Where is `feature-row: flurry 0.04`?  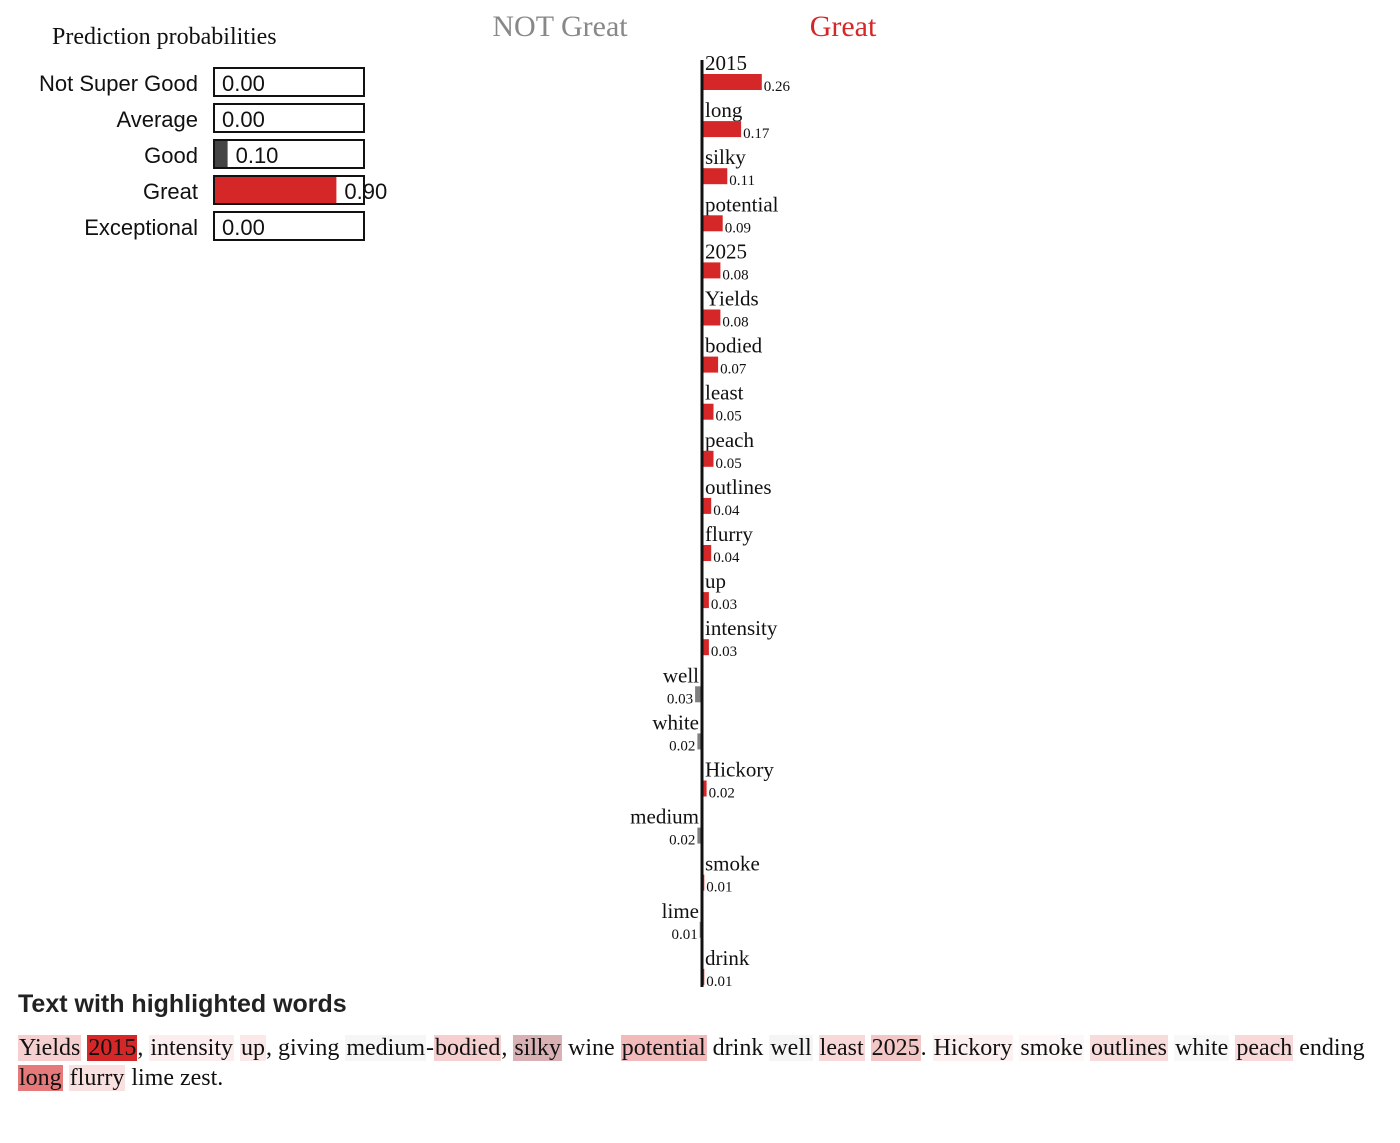
feature-row: flurry 0.04 is located at coordinates (727, 544).